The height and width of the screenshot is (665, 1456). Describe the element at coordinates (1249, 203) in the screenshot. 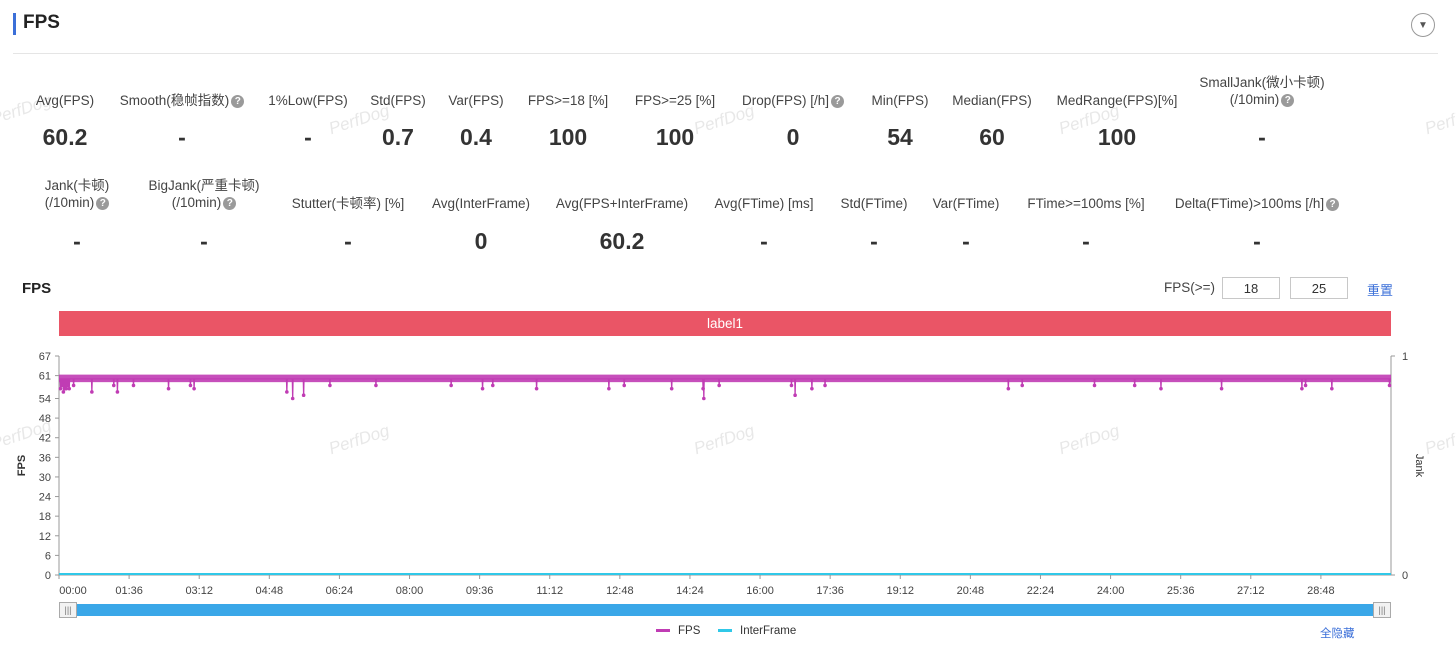

I see `metric-label-text: Delta(FTime)>100ms [/h]` at that location.